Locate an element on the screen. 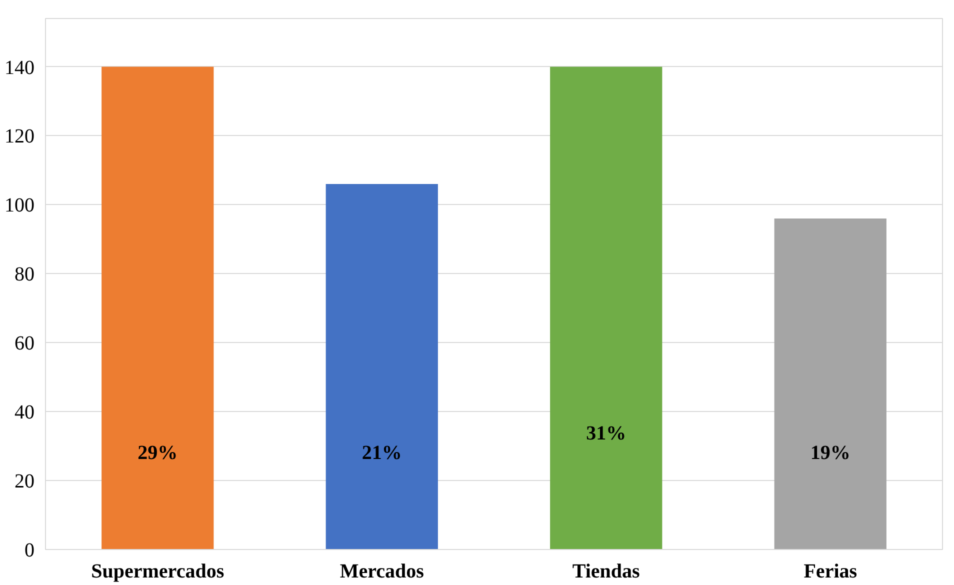 The width and height of the screenshot is (954, 585). x-tick-label: Tiendas is located at coordinates (606, 571).